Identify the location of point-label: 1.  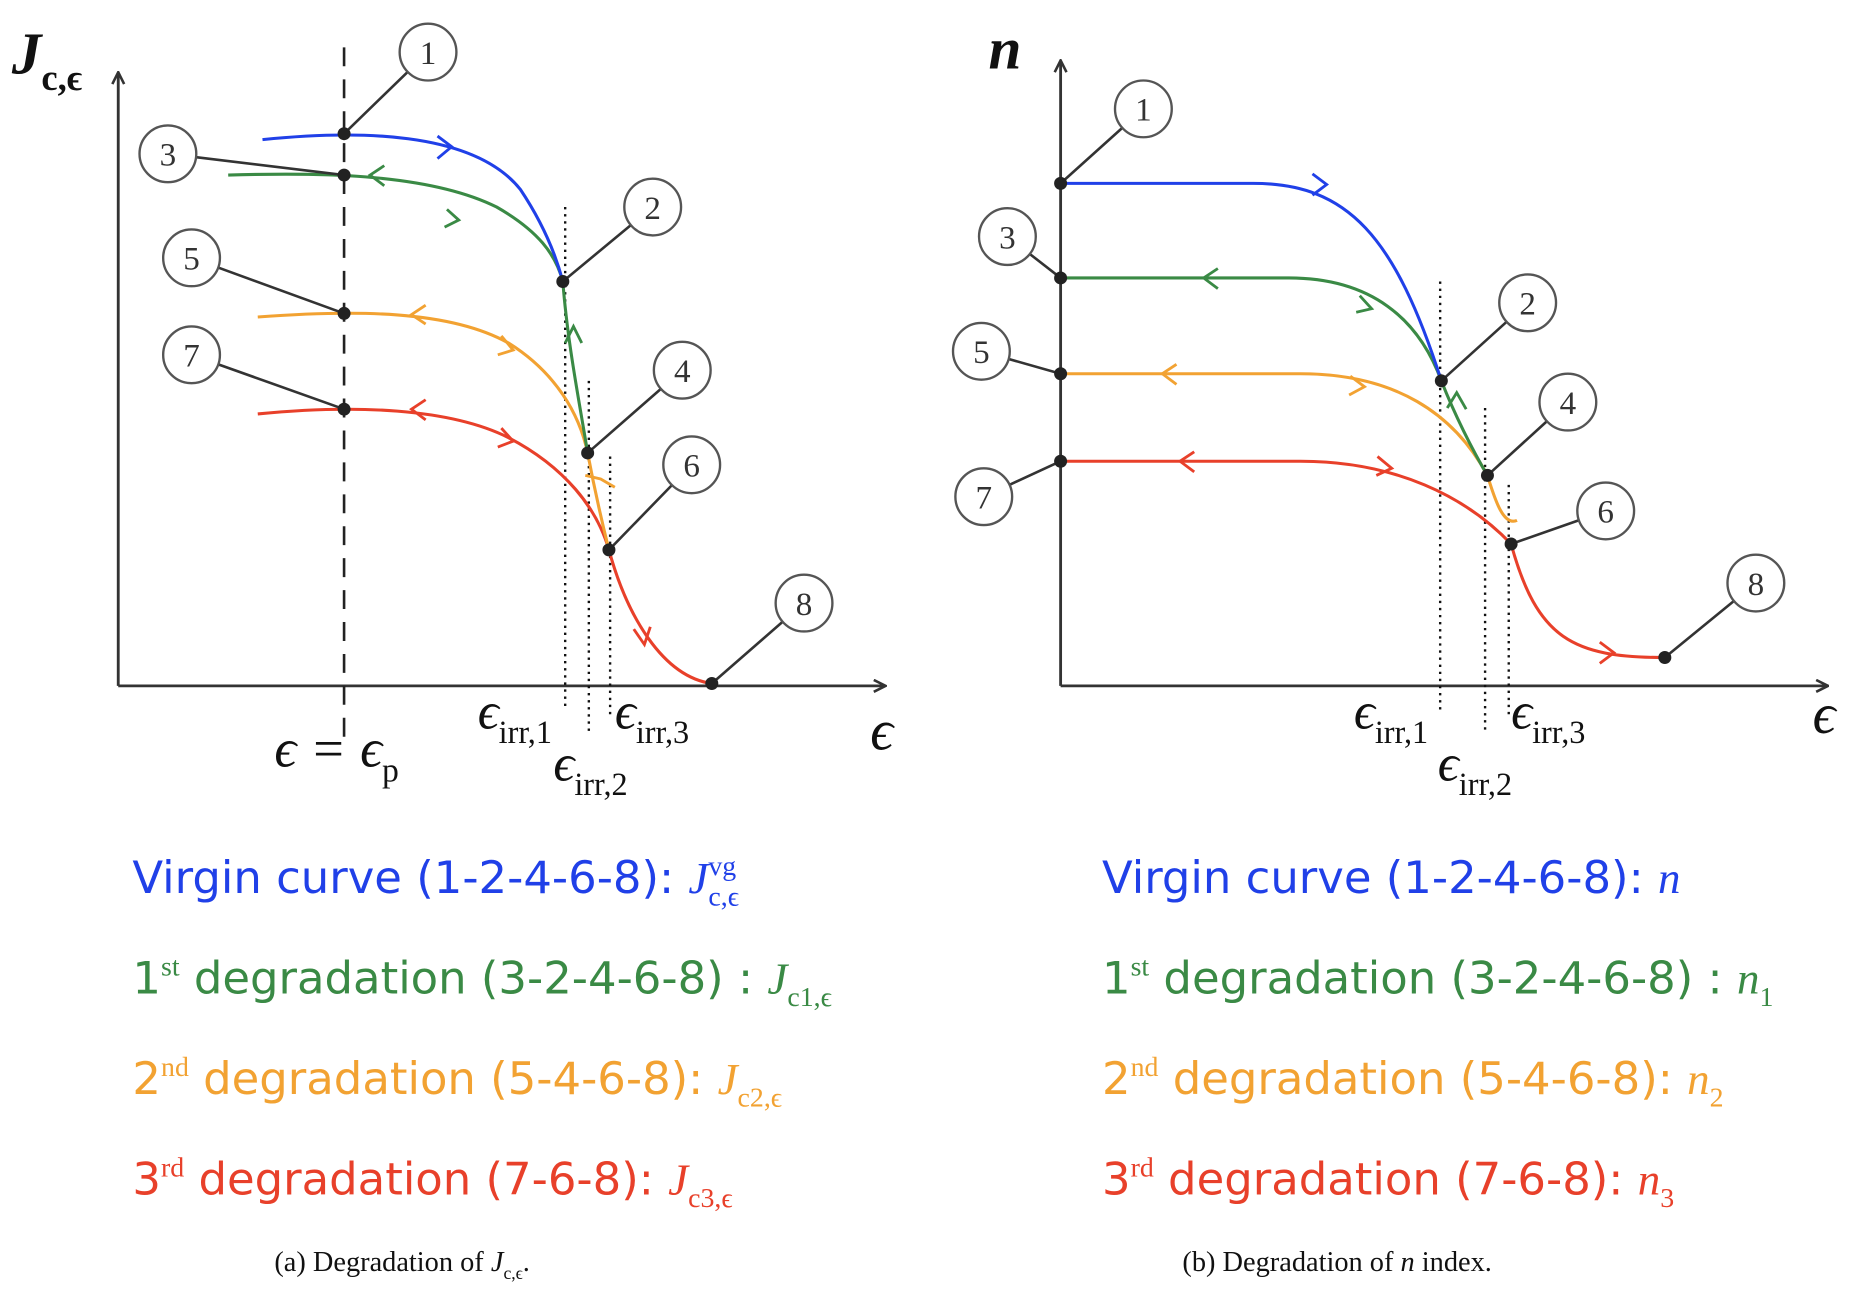
(428, 54).